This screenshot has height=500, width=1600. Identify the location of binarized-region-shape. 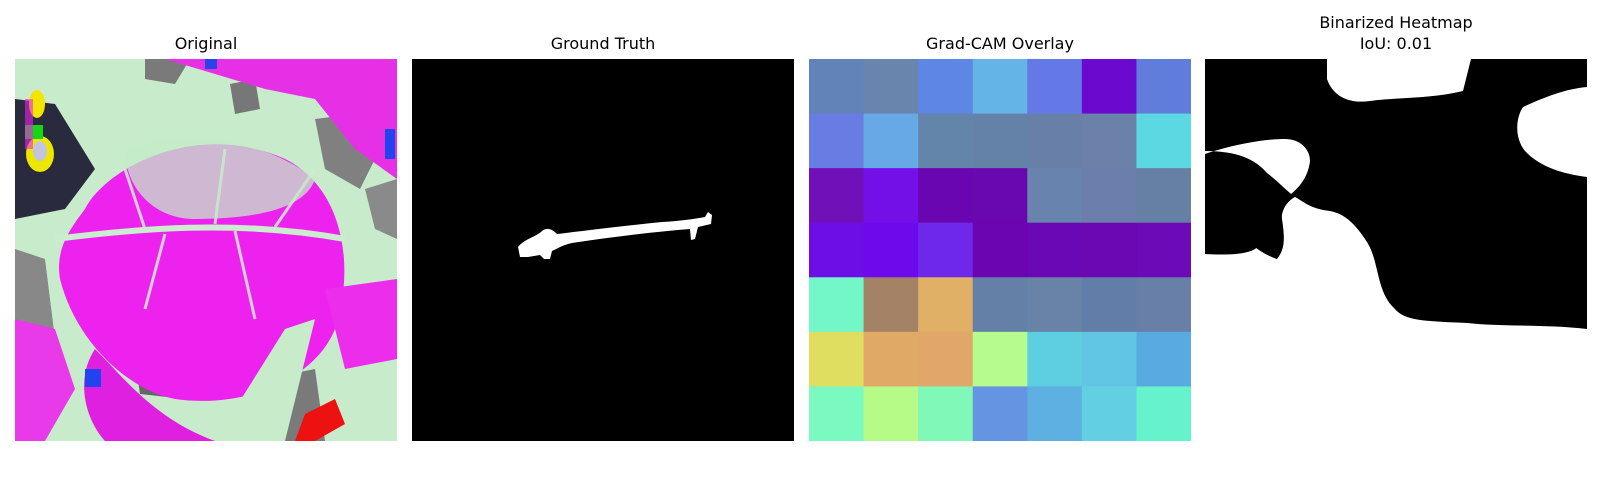
(1396, 194).